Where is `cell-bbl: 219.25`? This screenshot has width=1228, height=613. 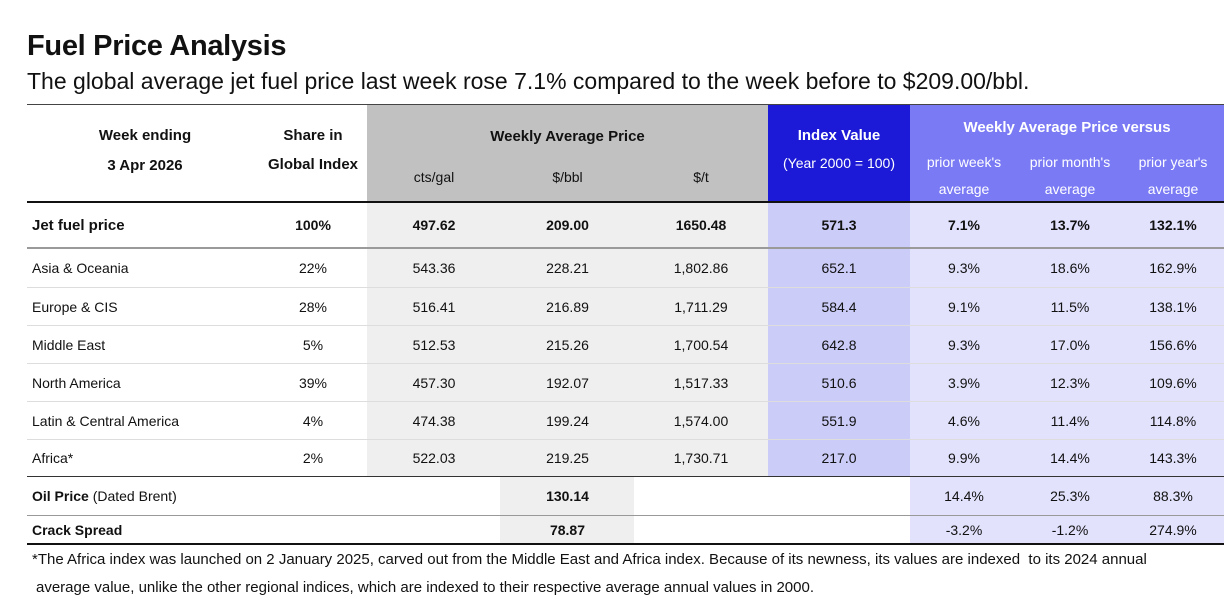 cell-bbl: 219.25 is located at coordinates (567, 458).